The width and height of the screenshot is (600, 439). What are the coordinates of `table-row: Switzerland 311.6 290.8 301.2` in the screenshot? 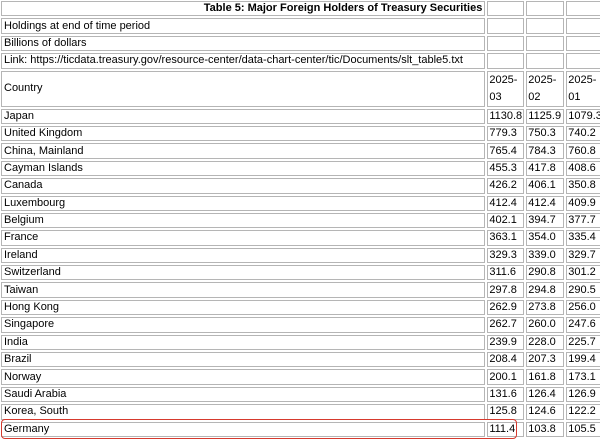 It's located at (300, 273).